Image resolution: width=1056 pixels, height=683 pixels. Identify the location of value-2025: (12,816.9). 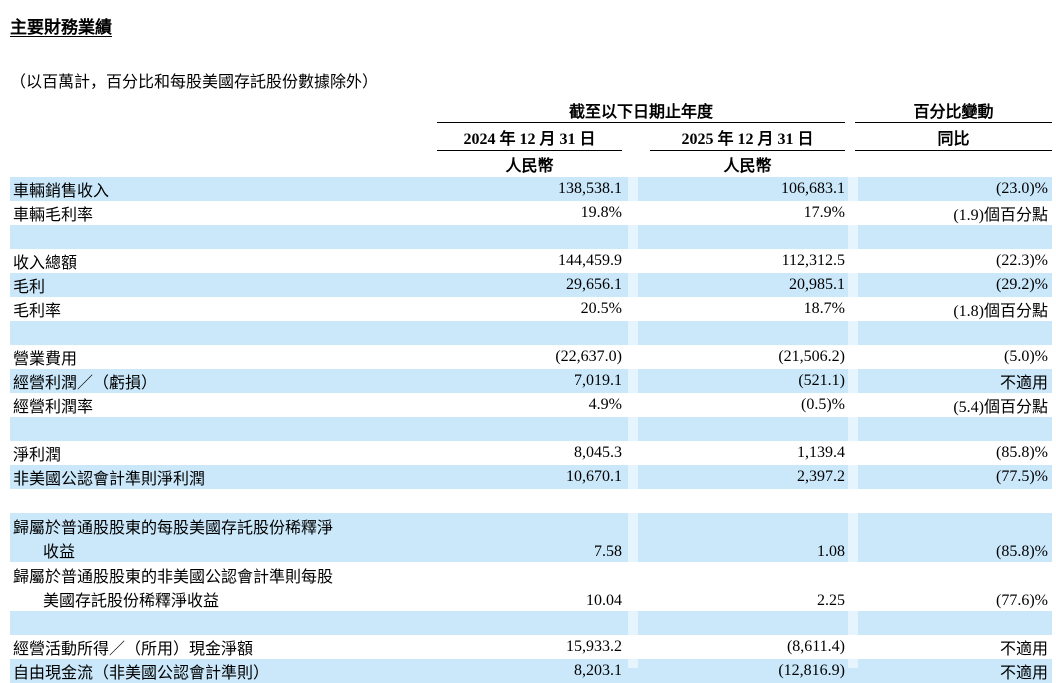
(747, 671).